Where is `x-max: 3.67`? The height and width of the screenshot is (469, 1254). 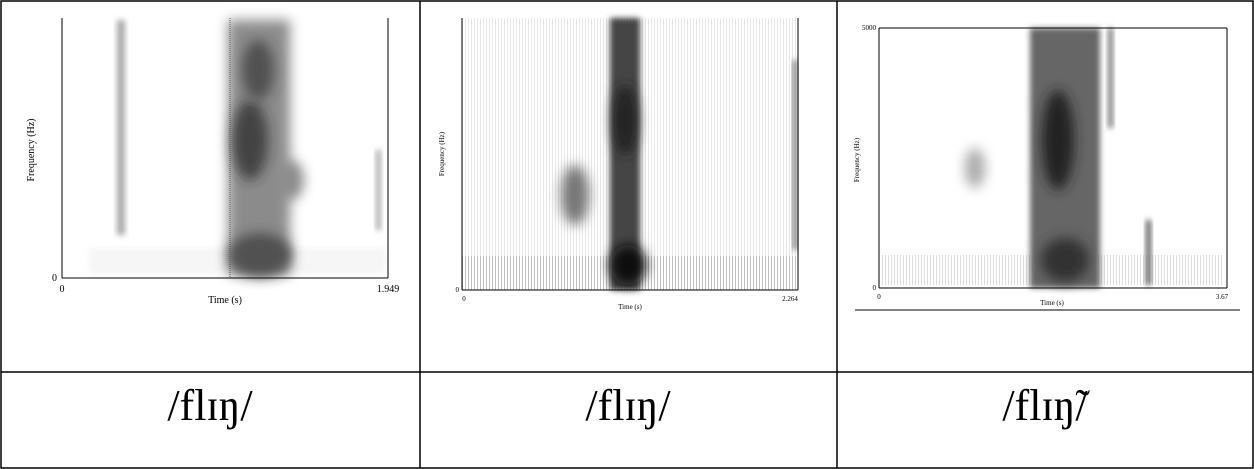 x-max: 3.67 is located at coordinates (1222, 297).